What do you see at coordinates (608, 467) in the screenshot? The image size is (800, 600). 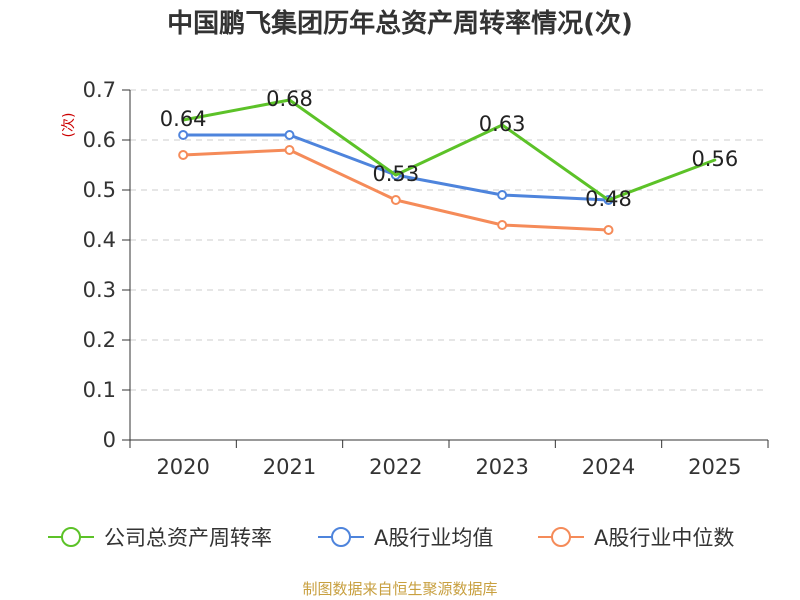 I see `x-tick-label-2024: 2024` at bounding box center [608, 467].